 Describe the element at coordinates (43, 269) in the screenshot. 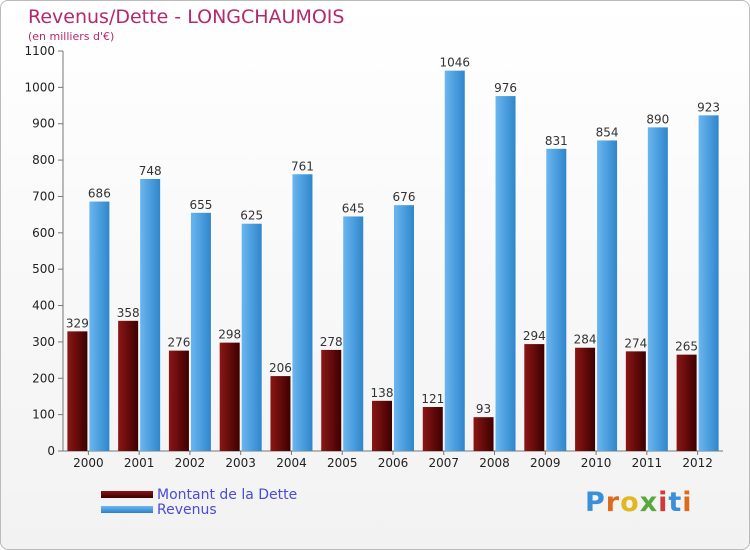

I see `y-tick-label: 500` at that location.